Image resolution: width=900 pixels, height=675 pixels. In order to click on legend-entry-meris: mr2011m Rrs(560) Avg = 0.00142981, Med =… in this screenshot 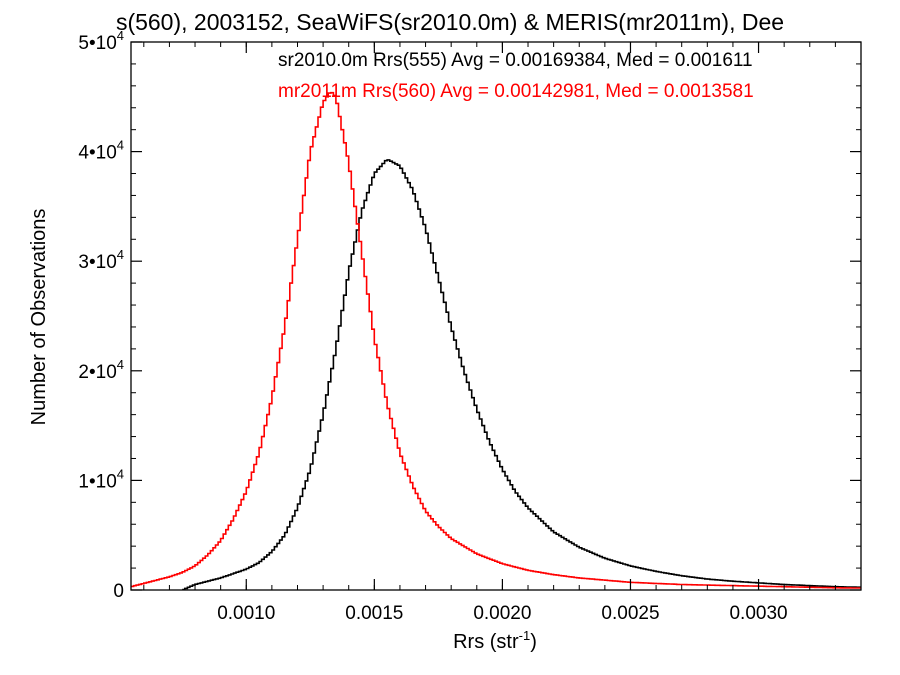, I will do `click(516, 91)`.